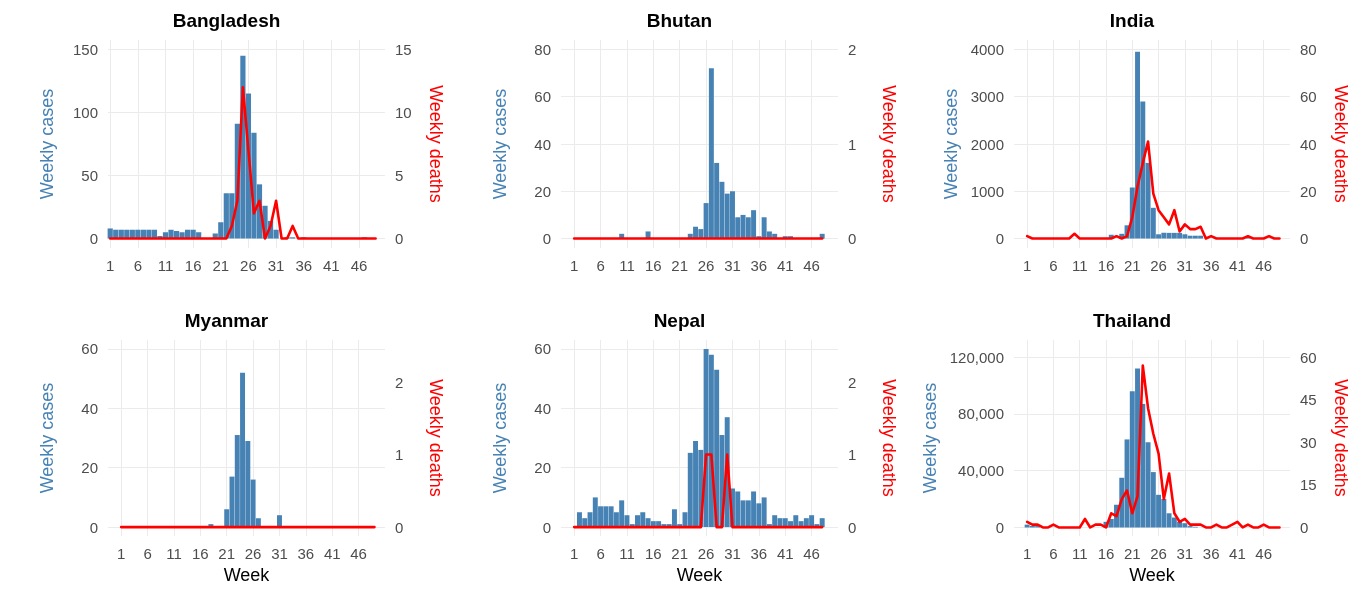 This screenshot has width=1358, height=594. I want to click on y-tick-label: 150, so click(85, 49).